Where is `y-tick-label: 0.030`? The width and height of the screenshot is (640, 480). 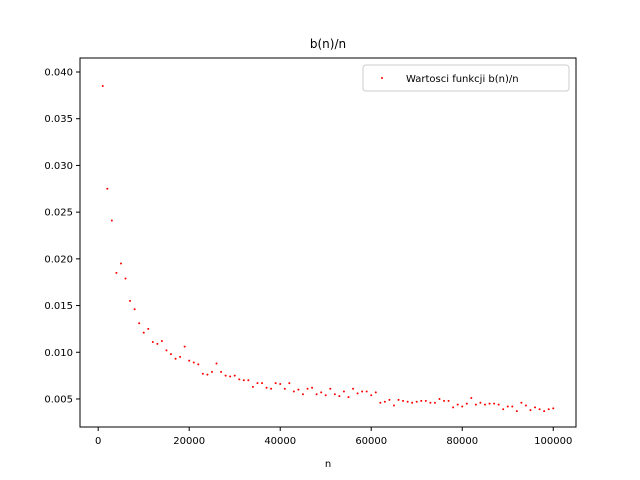
y-tick-label: 0.030 is located at coordinates (58, 166).